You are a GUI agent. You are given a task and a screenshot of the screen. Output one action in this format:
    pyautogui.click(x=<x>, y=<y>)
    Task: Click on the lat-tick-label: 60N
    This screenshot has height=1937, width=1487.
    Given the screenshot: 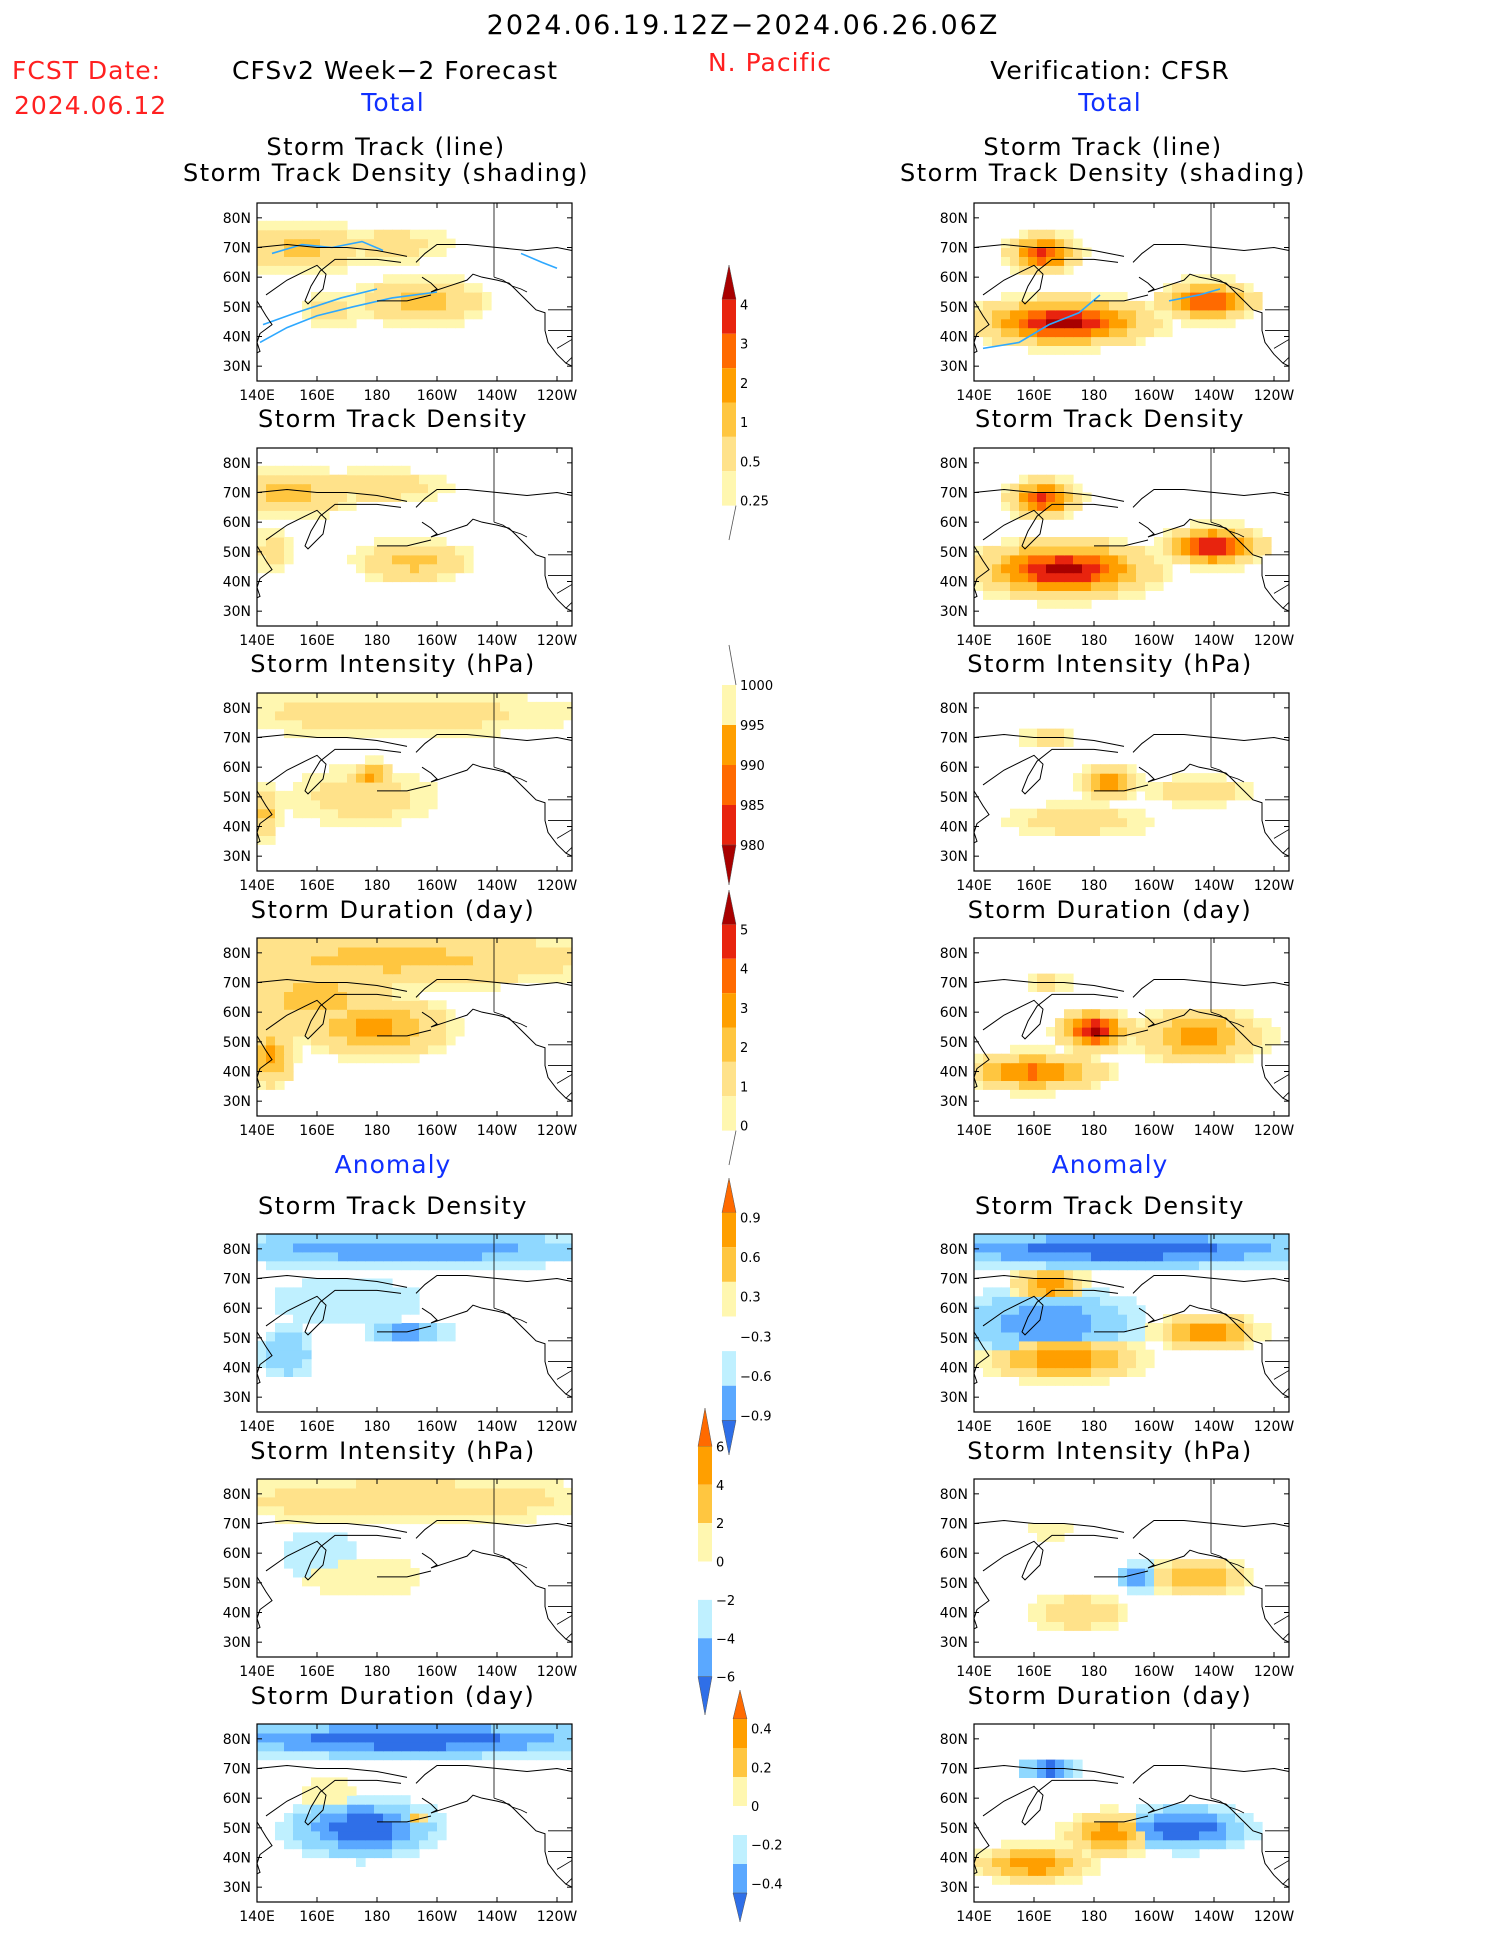 What is the action you would take?
    pyautogui.click(x=237, y=1799)
    